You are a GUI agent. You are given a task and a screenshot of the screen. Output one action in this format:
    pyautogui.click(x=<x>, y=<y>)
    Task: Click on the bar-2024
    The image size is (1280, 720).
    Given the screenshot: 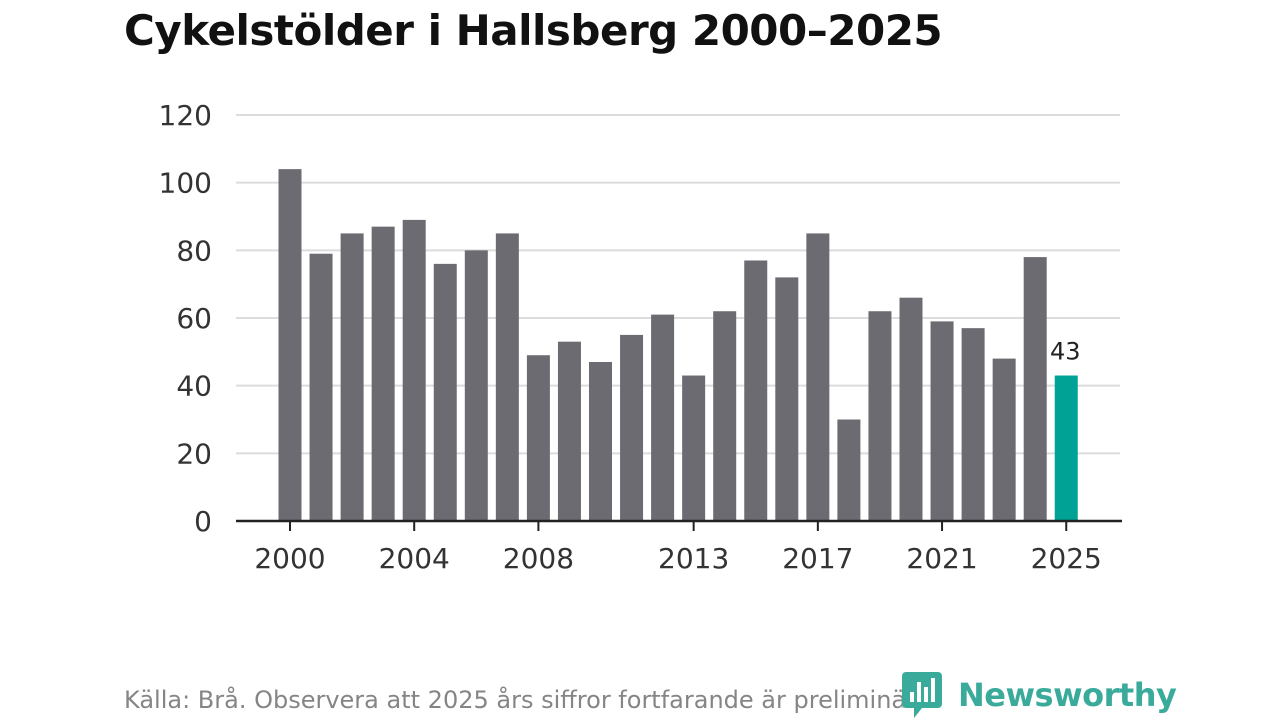 What is the action you would take?
    pyautogui.click(x=1035, y=389)
    